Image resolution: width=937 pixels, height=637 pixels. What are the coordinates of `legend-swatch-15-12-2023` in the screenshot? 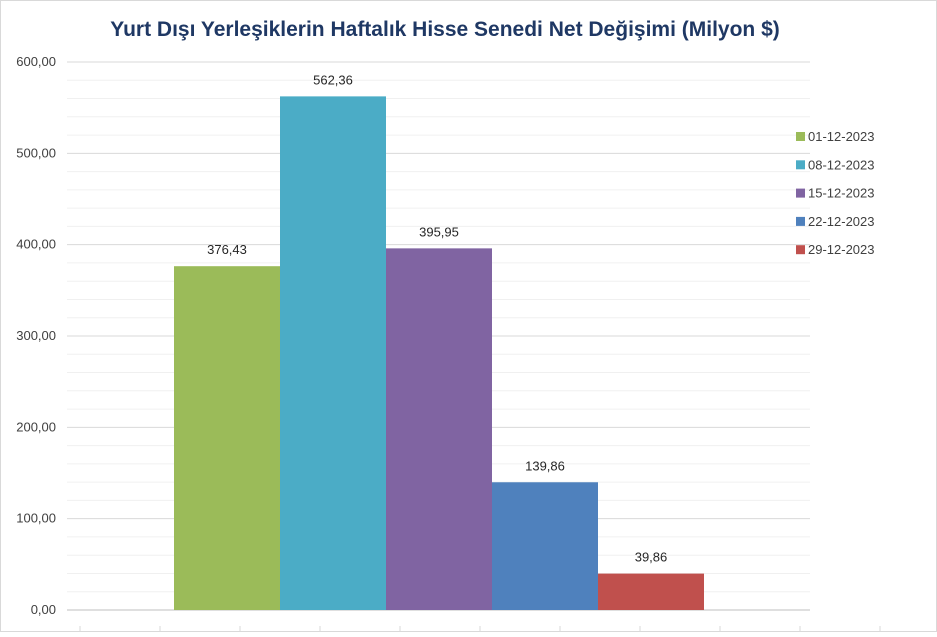 It's located at (800, 193).